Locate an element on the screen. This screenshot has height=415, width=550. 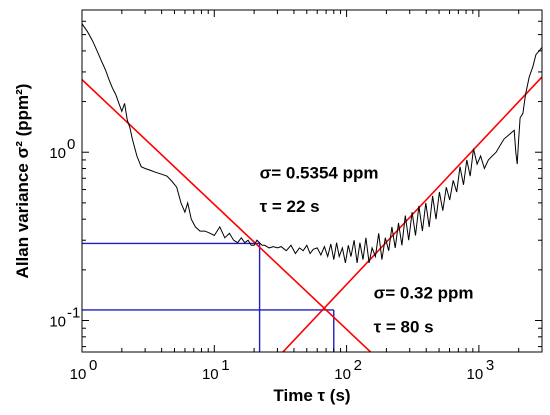
annotation-tau2: τ = 80 s is located at coordinates (404, 326).